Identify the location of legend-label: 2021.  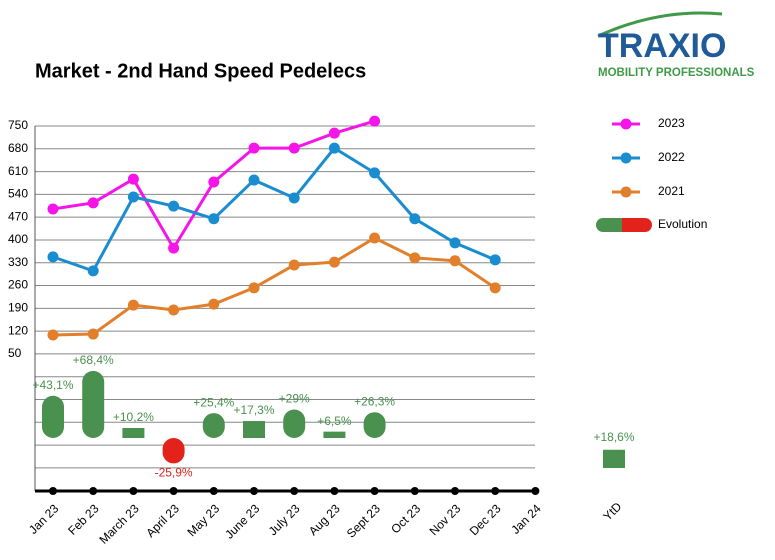
(671, 191).